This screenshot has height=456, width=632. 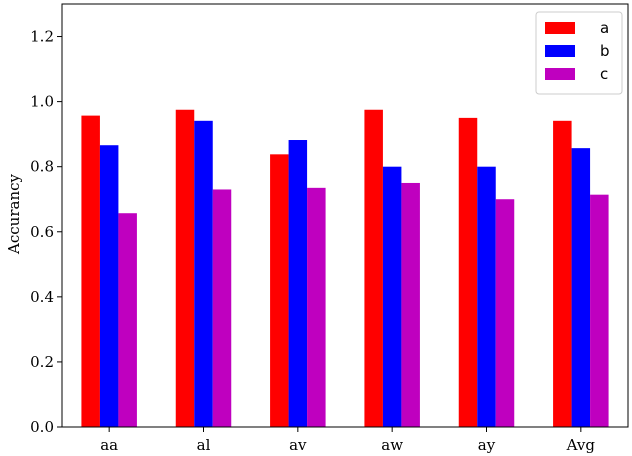 What do you see at coordinates (298, 283) in the screenshot?
I see `bar-b-av` at bounding box center [298, 283].